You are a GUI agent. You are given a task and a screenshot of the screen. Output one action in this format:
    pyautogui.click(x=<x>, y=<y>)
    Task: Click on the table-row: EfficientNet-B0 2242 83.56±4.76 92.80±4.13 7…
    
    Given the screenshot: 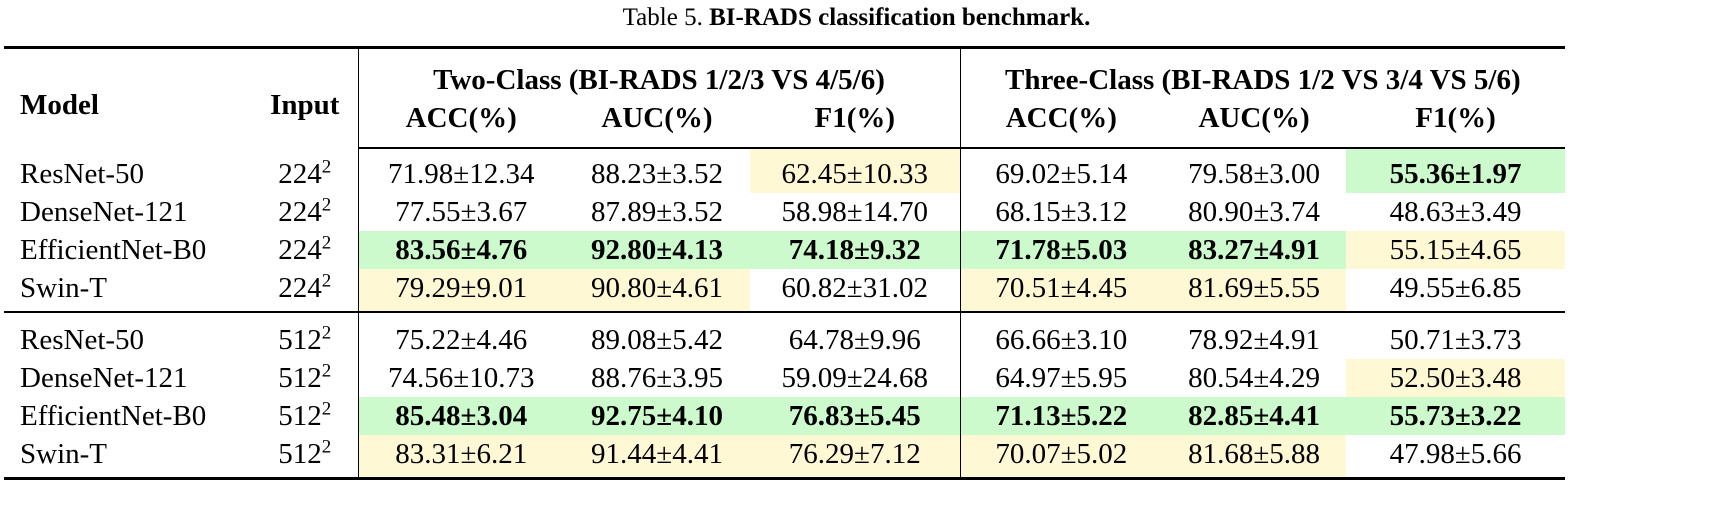 What is the action you would take?
    pyautogui.click(x=785, y=250)
    